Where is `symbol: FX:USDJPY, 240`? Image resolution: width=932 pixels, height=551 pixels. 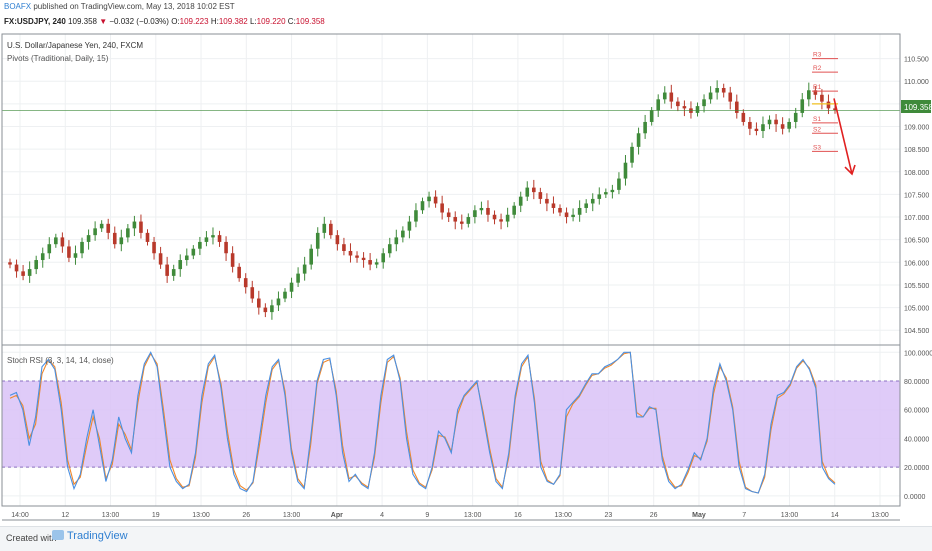 symbol: FX:USDJPY, 240 is located at coordinates (35, 21).